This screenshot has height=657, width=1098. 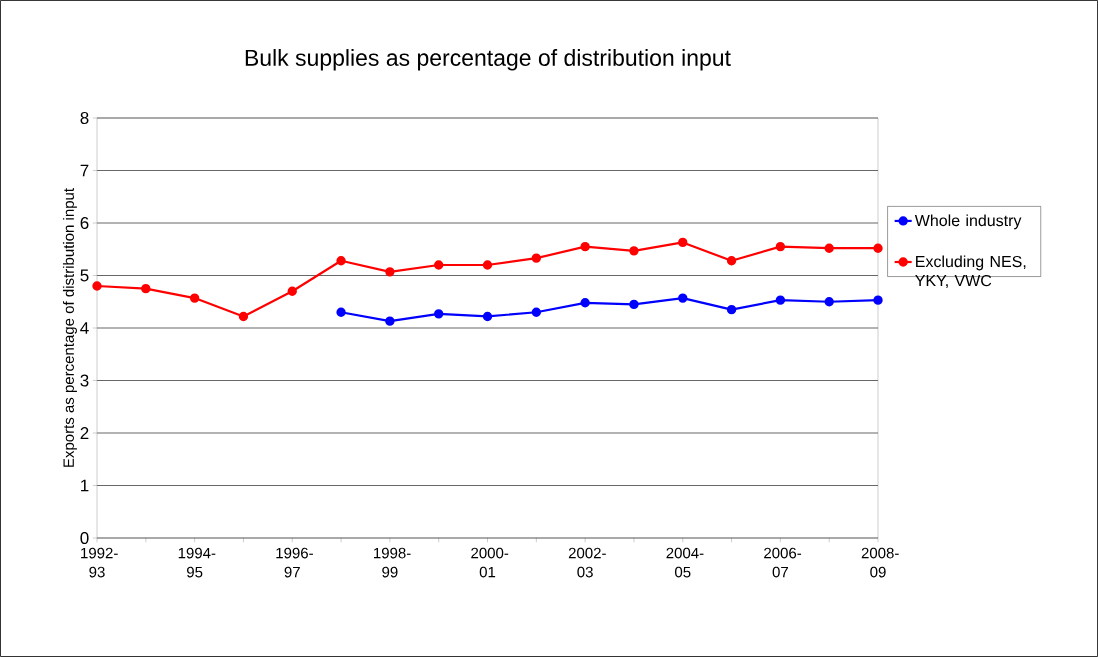 I want to click on x-tick-label: 2006-07, so click(x=783, y=562).